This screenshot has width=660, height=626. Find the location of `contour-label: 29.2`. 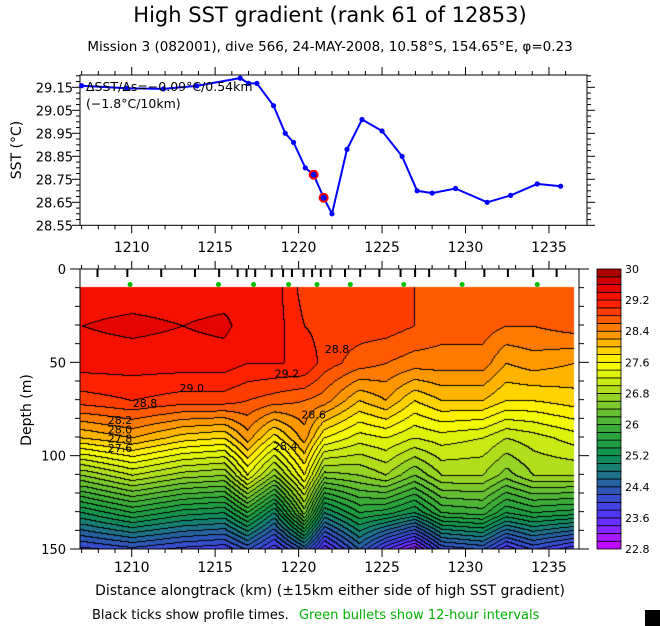

contour-label: 29.2 is located at coordinates (287, 373).